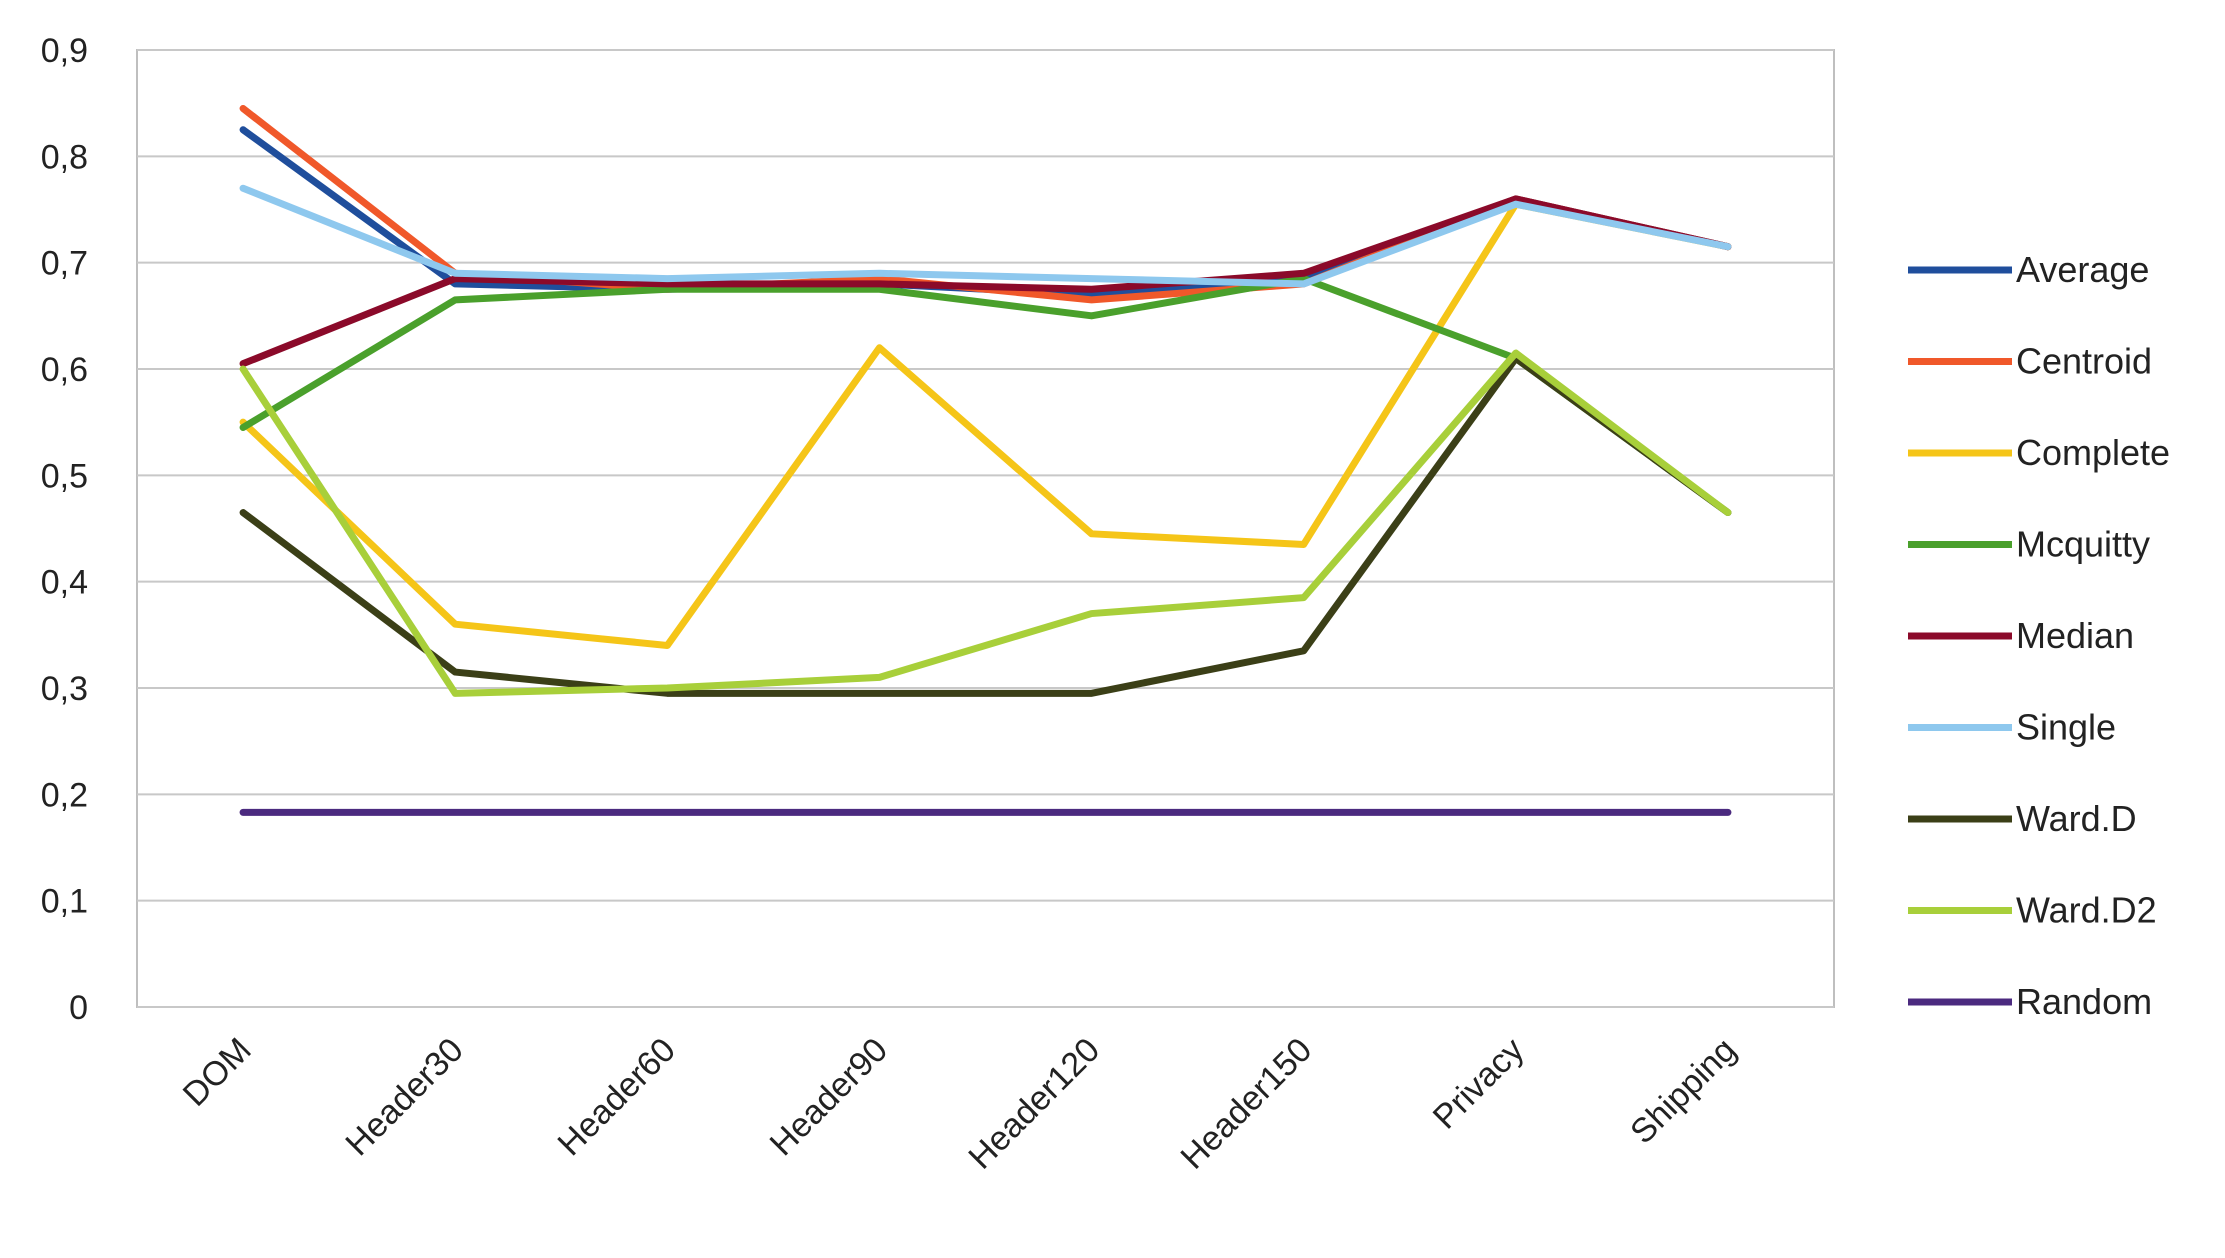 The width and height of the screenshot is (2225, 1258). Describe the element at coordinates (2084, 361) in the screenshot. I see `legend-label: Centroid` at that location.